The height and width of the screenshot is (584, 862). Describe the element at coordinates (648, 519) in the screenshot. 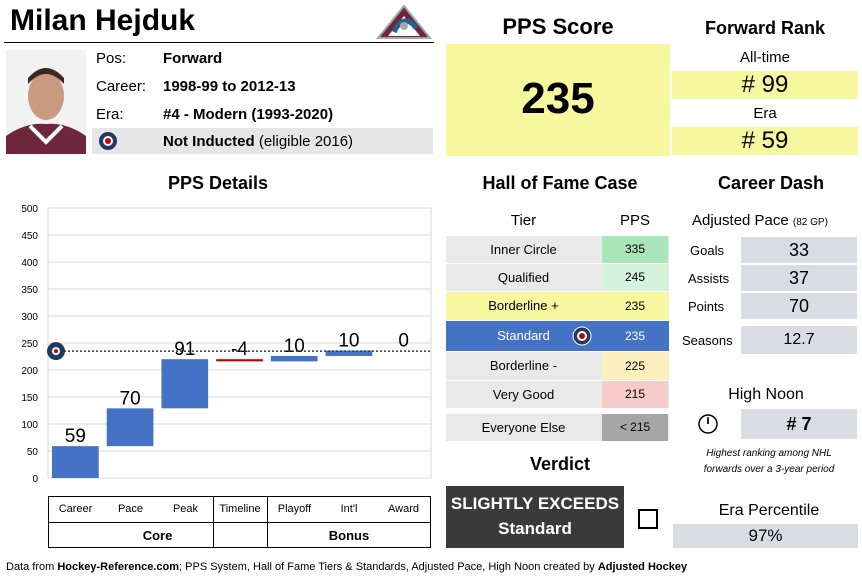

I see `verdict-checkbox` at that location.